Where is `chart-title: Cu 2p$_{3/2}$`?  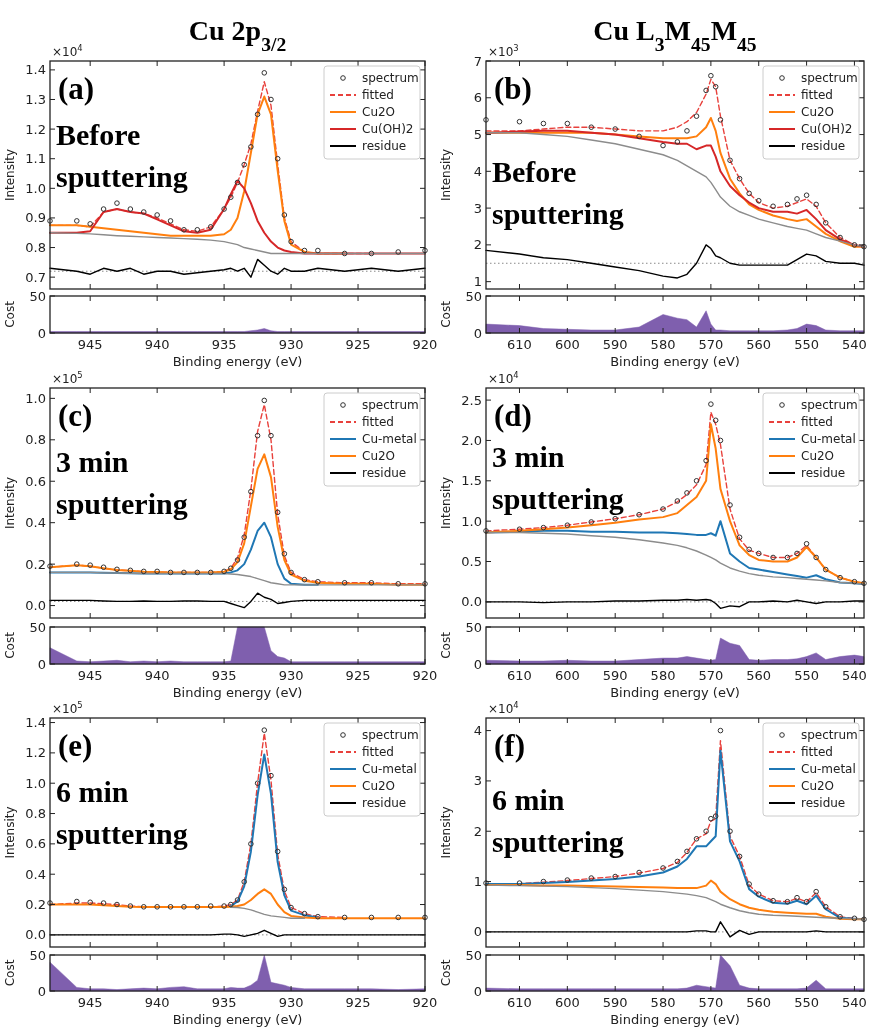 chart-title: Cu 2p$_{3/2}$ is located at coordinates (237, 35).